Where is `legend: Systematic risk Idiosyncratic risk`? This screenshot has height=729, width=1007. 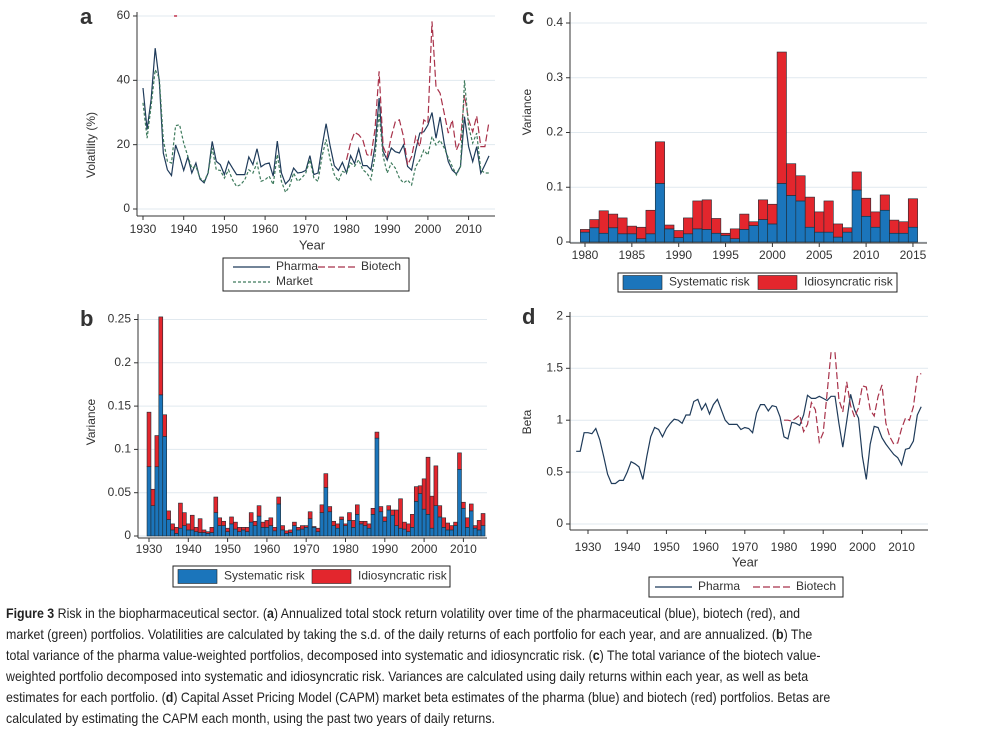
legend: Systematic risk Idiosyncratic risk is located at coordinates (757, 282).